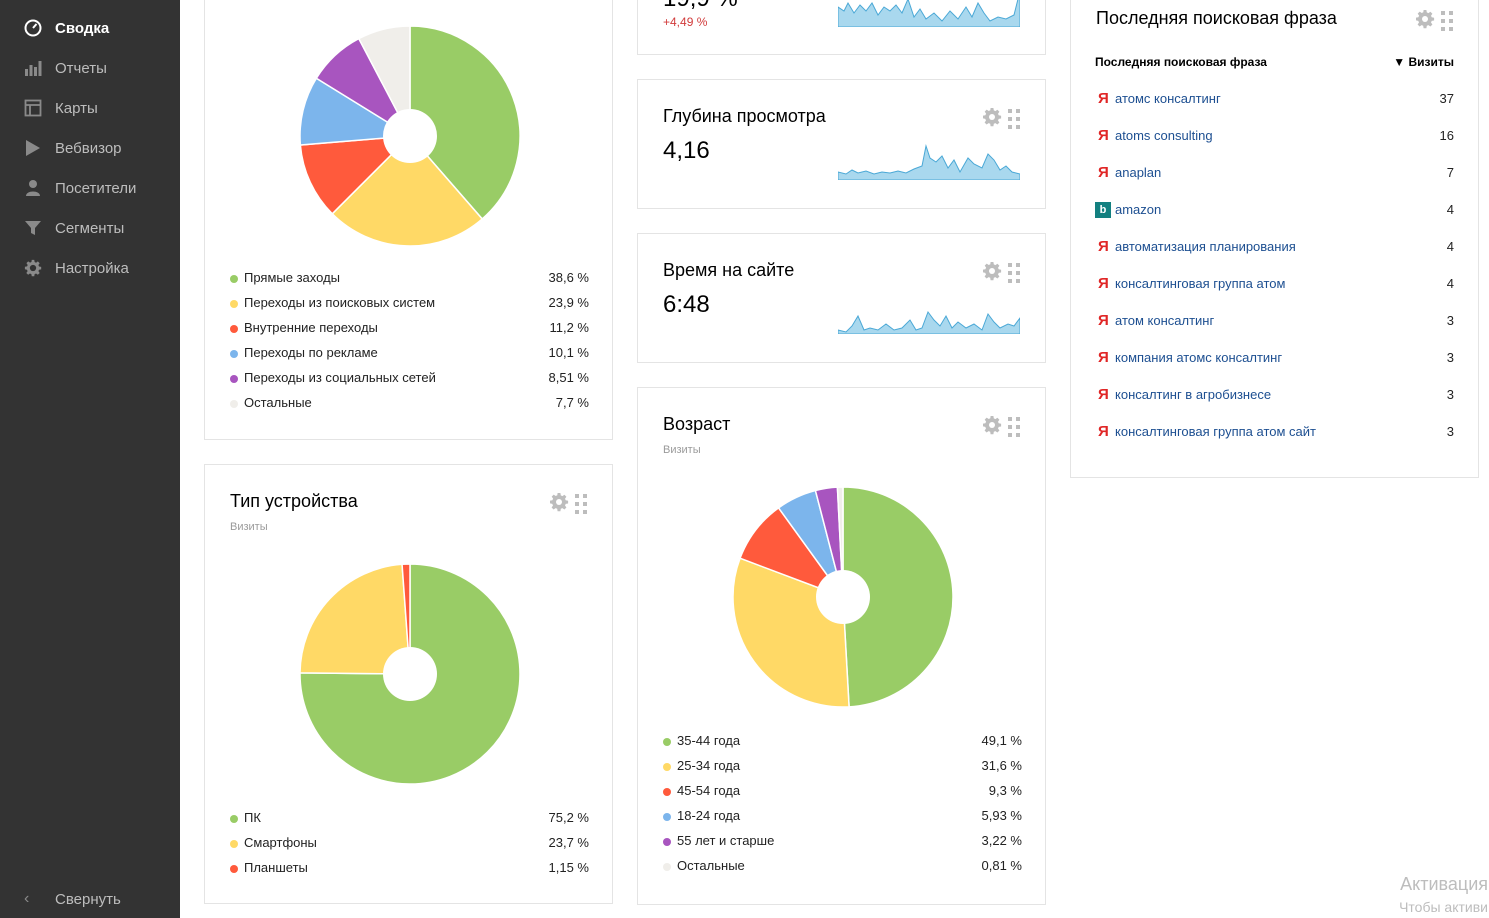 This screenshot has height=918, width=1489. Describe the element at coordinates (409, 307) in the screenshot. I see `sources-legend-item: Переходы из поисковых систем 23,9 %` at that location.